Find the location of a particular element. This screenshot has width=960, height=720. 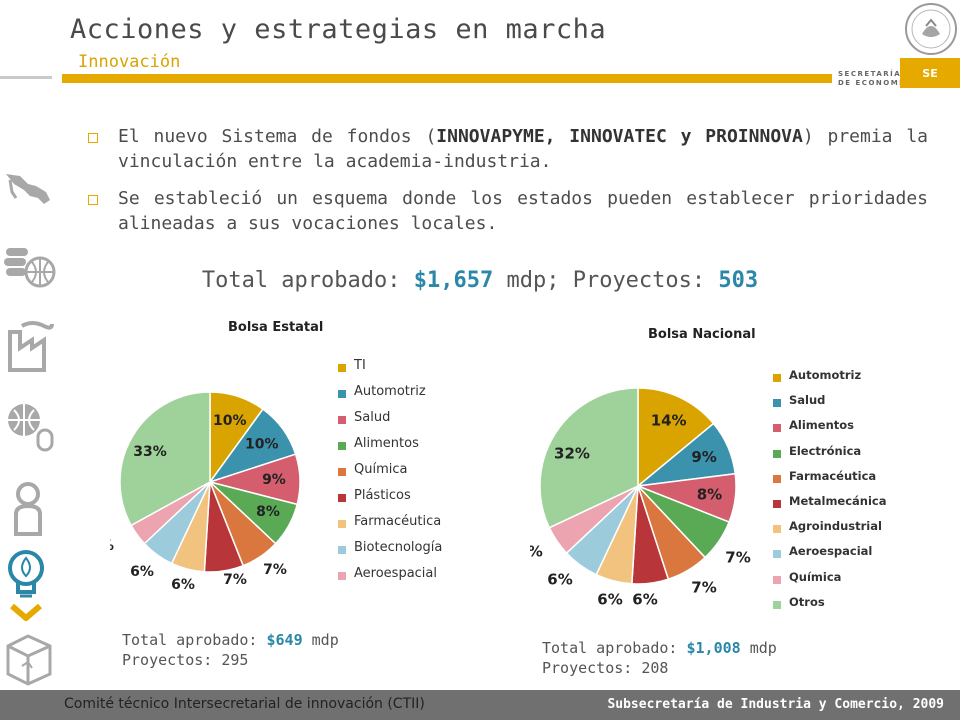

legend-item: Biotecnología is located at coordinates (390, 553).